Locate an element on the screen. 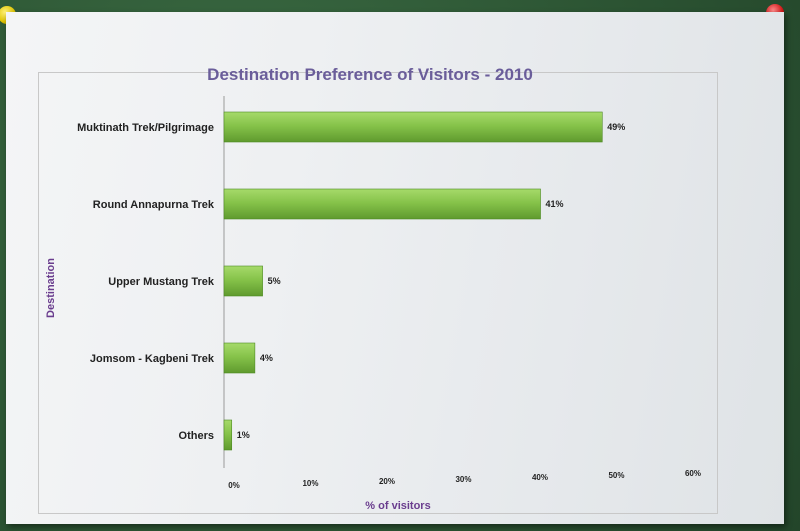 This screenshot has width=800, height=531. x-tick-label: 50% is located at coordinates (616, 475).